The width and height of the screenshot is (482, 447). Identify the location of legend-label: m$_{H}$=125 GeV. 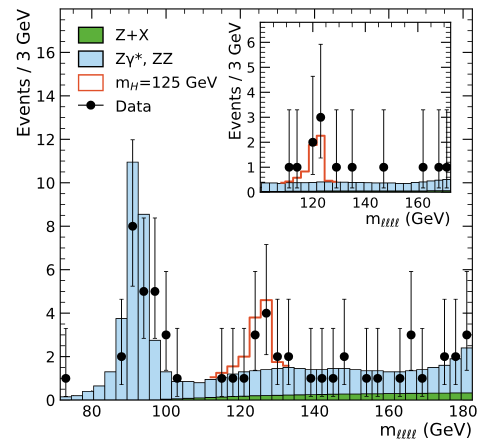
(167, 83).